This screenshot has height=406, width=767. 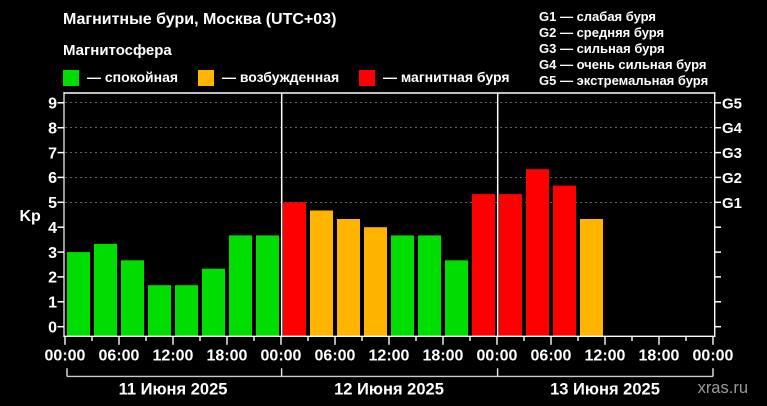 I want to click on svg-text: G2, so click(x=732, y=178).